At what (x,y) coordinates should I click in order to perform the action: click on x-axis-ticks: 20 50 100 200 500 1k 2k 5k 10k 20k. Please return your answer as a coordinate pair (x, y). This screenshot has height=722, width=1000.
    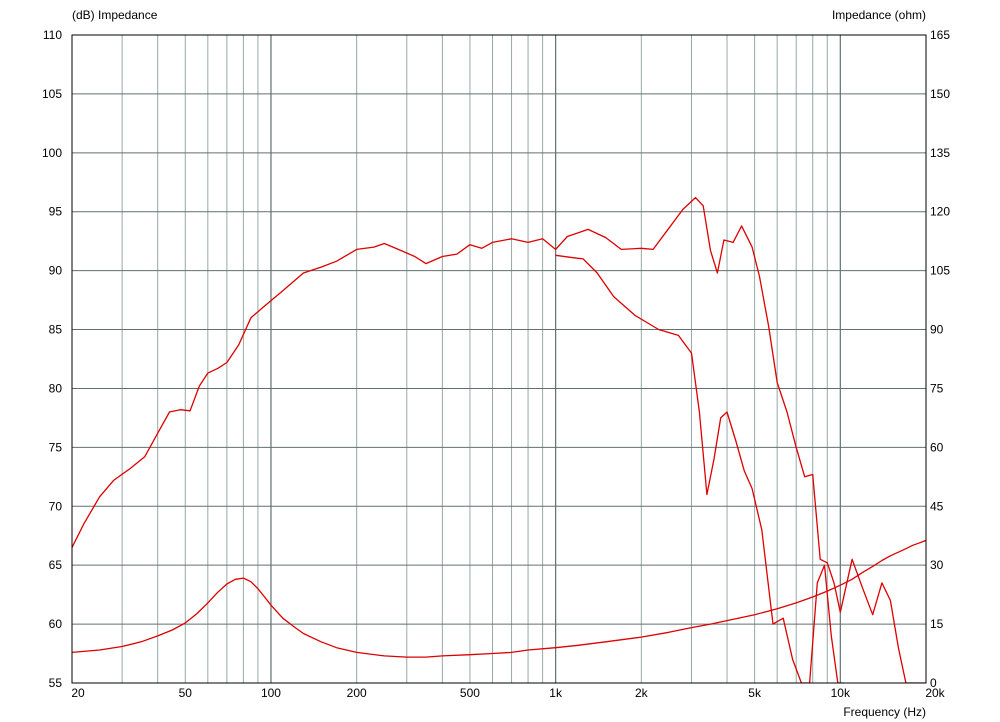
    Looking at the image, I should click on (508, 693).